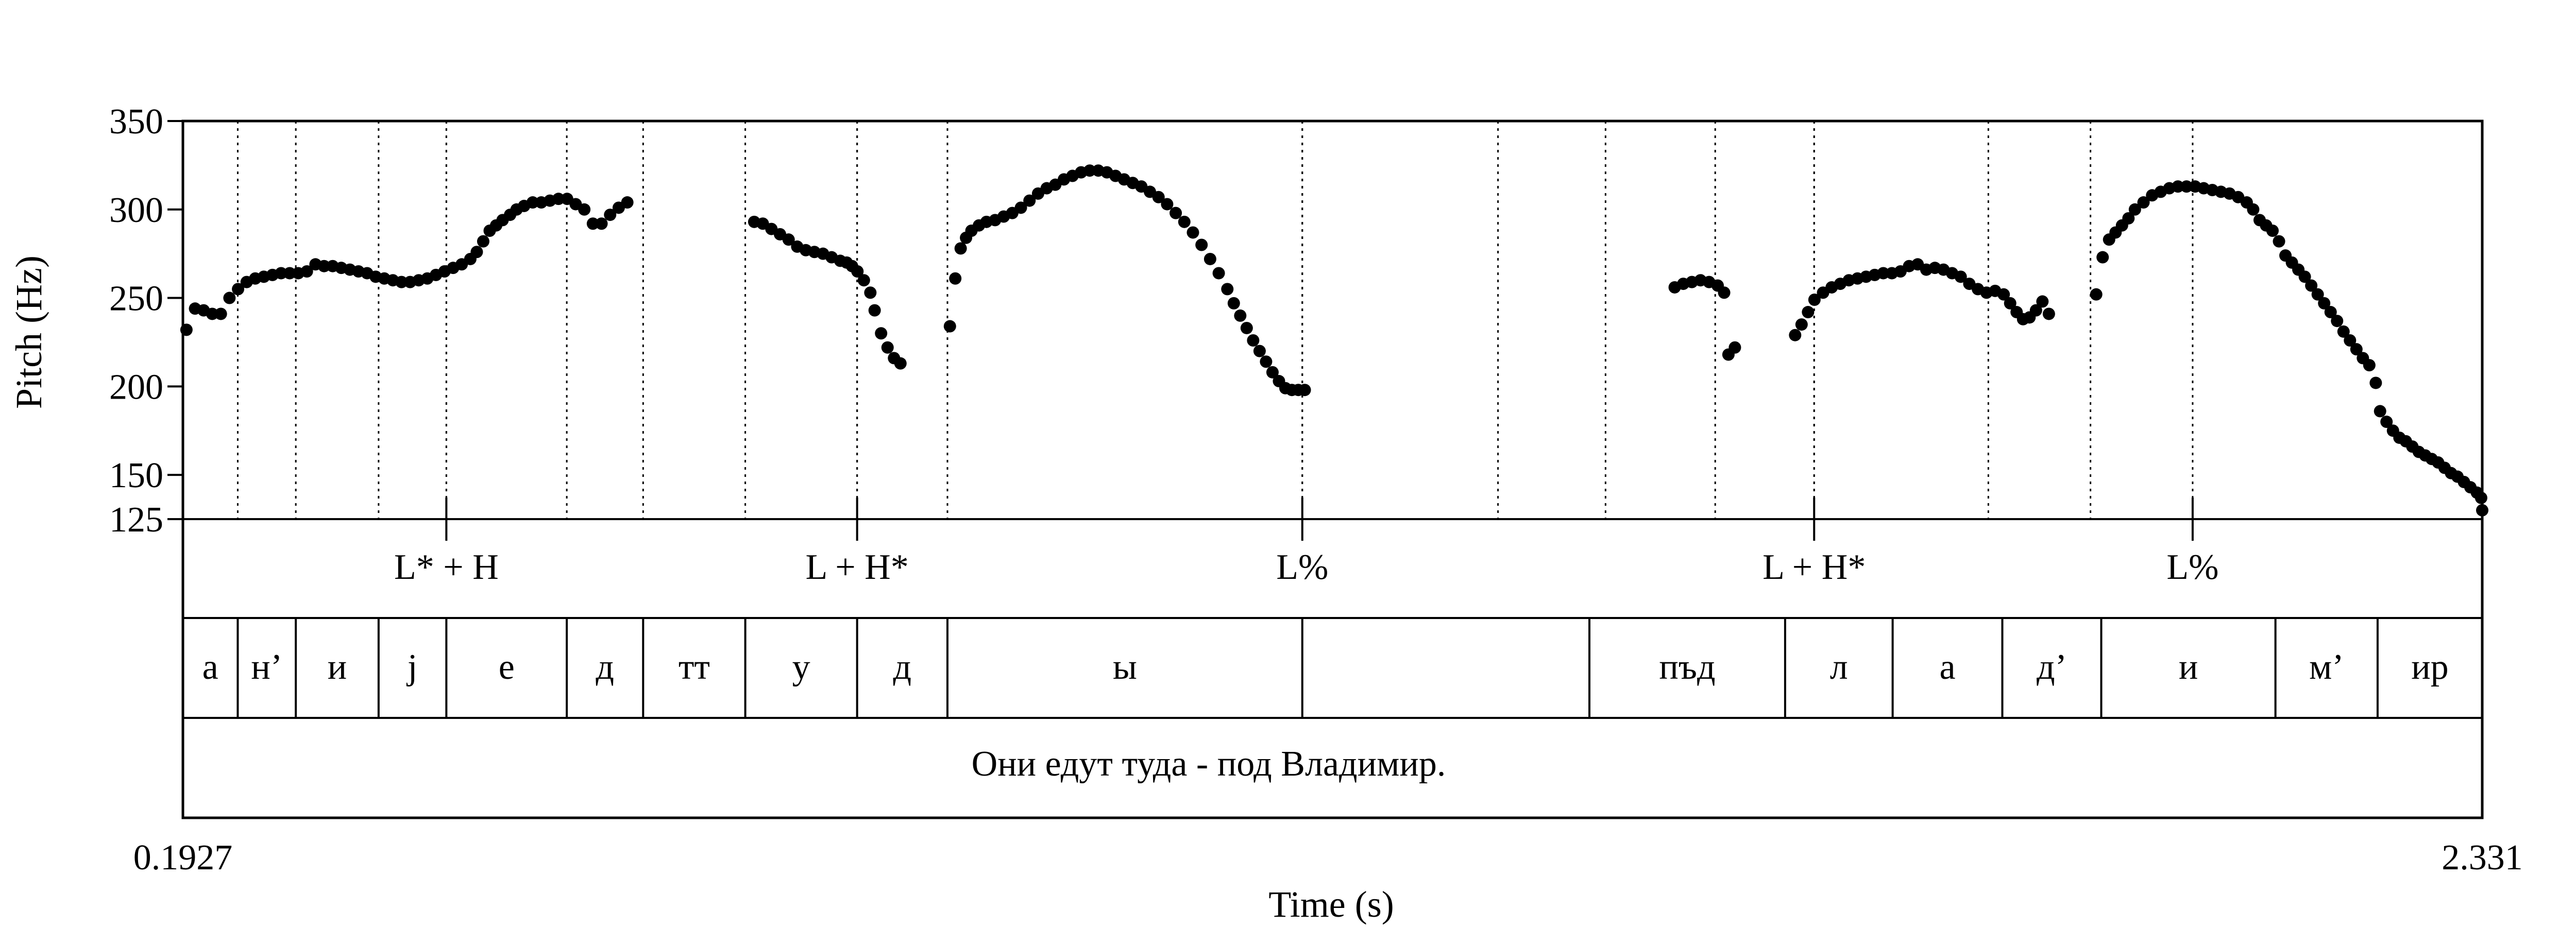 This screenshot has width=2576, height=927. What do you see at coordinates (2192, 567) in the screenshot?
I see `tone-label-4: L%` at bounding box center [2192, 567].